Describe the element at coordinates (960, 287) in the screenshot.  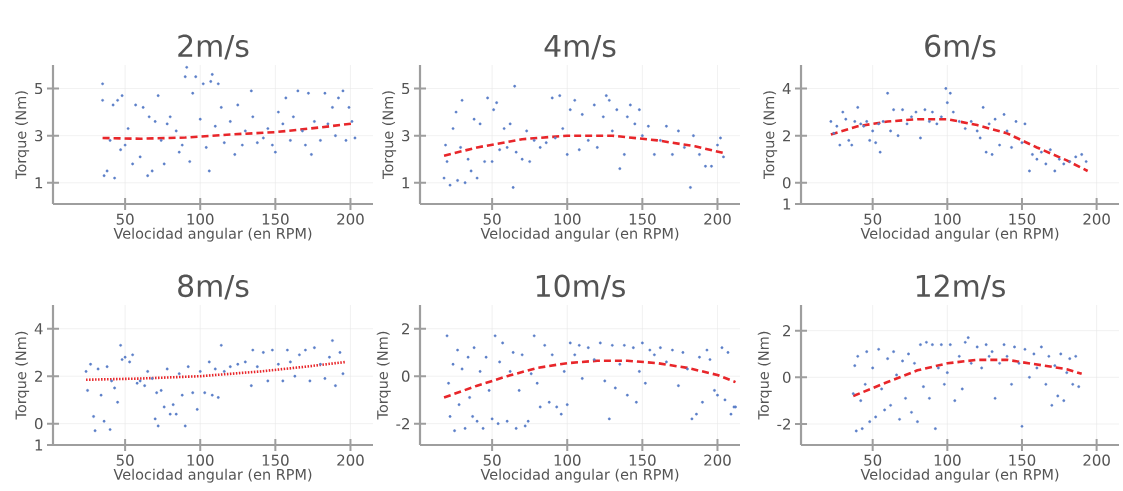
I see `chart-title: 12m/s` at that location.